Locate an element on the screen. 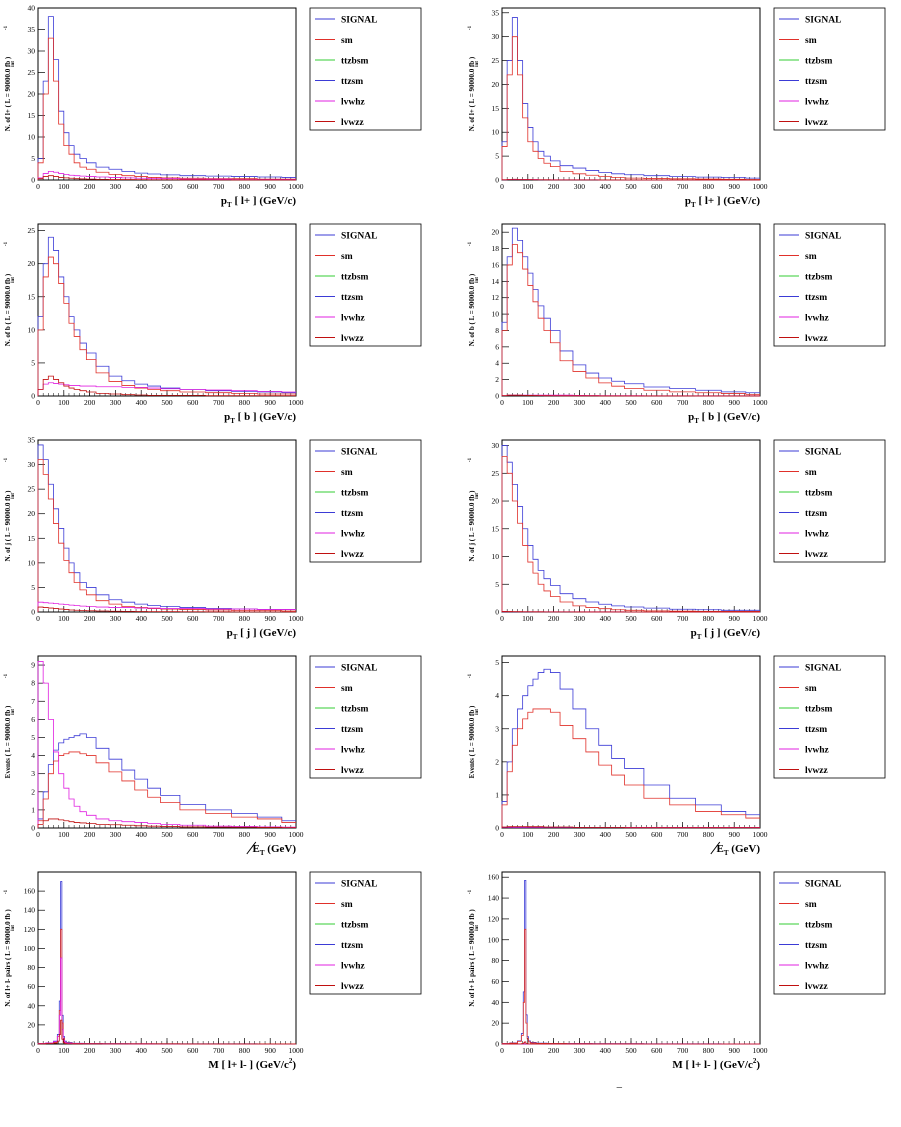 This screenshot has width=901, height=1127. y-tick-label: 2 is located at coordinates (33, 791).